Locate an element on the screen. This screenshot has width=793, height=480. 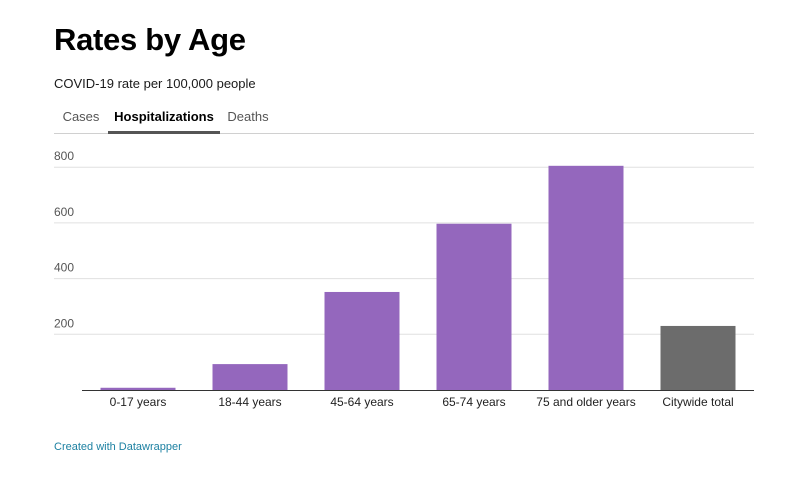
datawrapper-credit-link: Created with Datawrapper is located at coordinates (118, 447).